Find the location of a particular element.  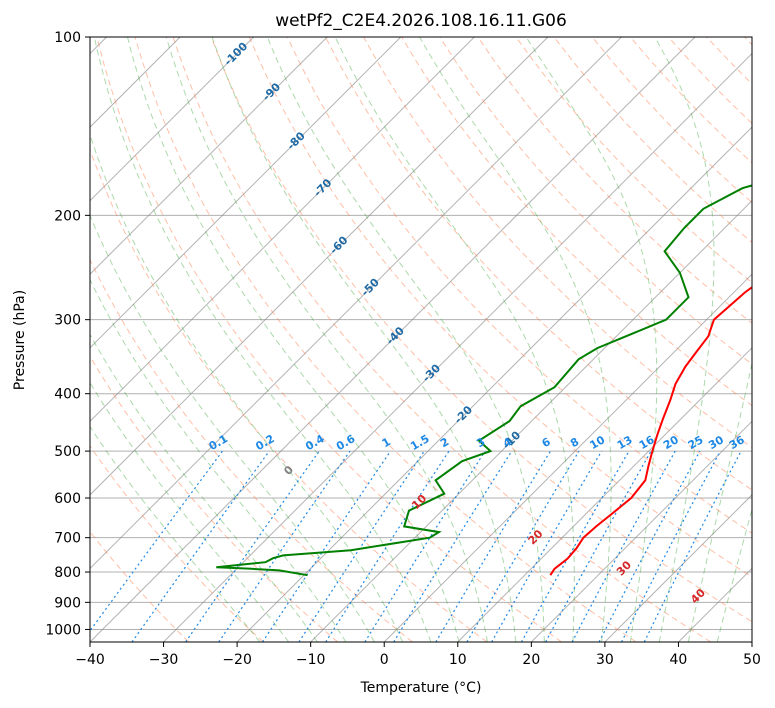

x-tick-label: −40 is located at coordinates (90, 660).